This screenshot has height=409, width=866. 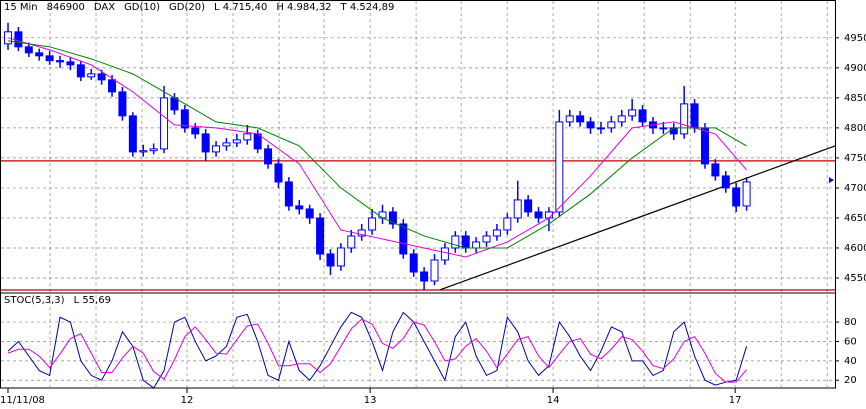 I want to click on y-tick-label: 60, so click(x=850, y=341).